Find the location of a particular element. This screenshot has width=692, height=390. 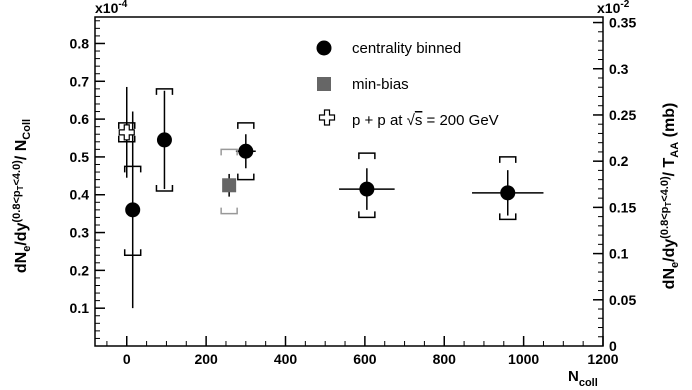

legend-marker-centrality is located at coordinates (324, 48).